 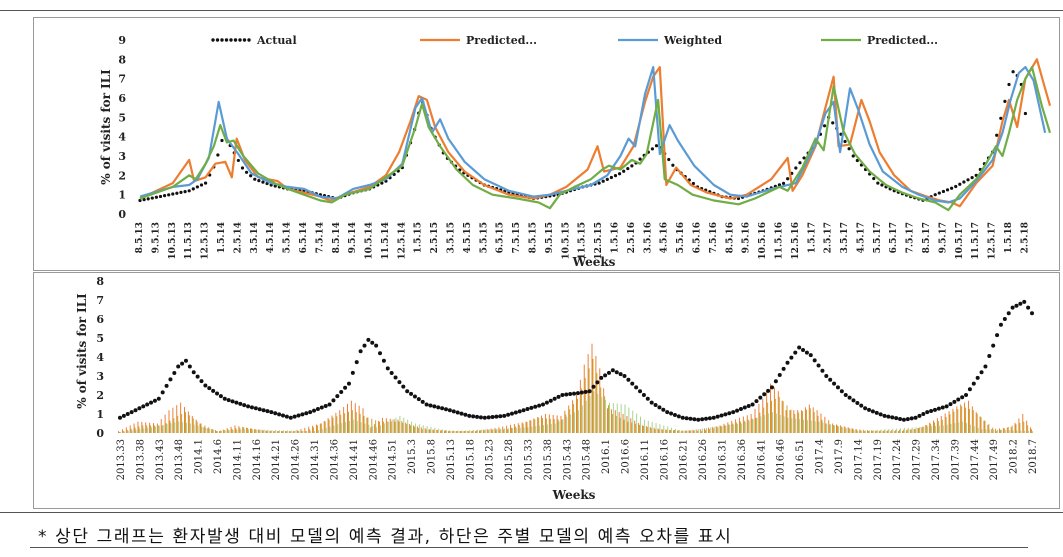 I want to click on x-tick-label: 8.5.16, so click(x=730, y=237).